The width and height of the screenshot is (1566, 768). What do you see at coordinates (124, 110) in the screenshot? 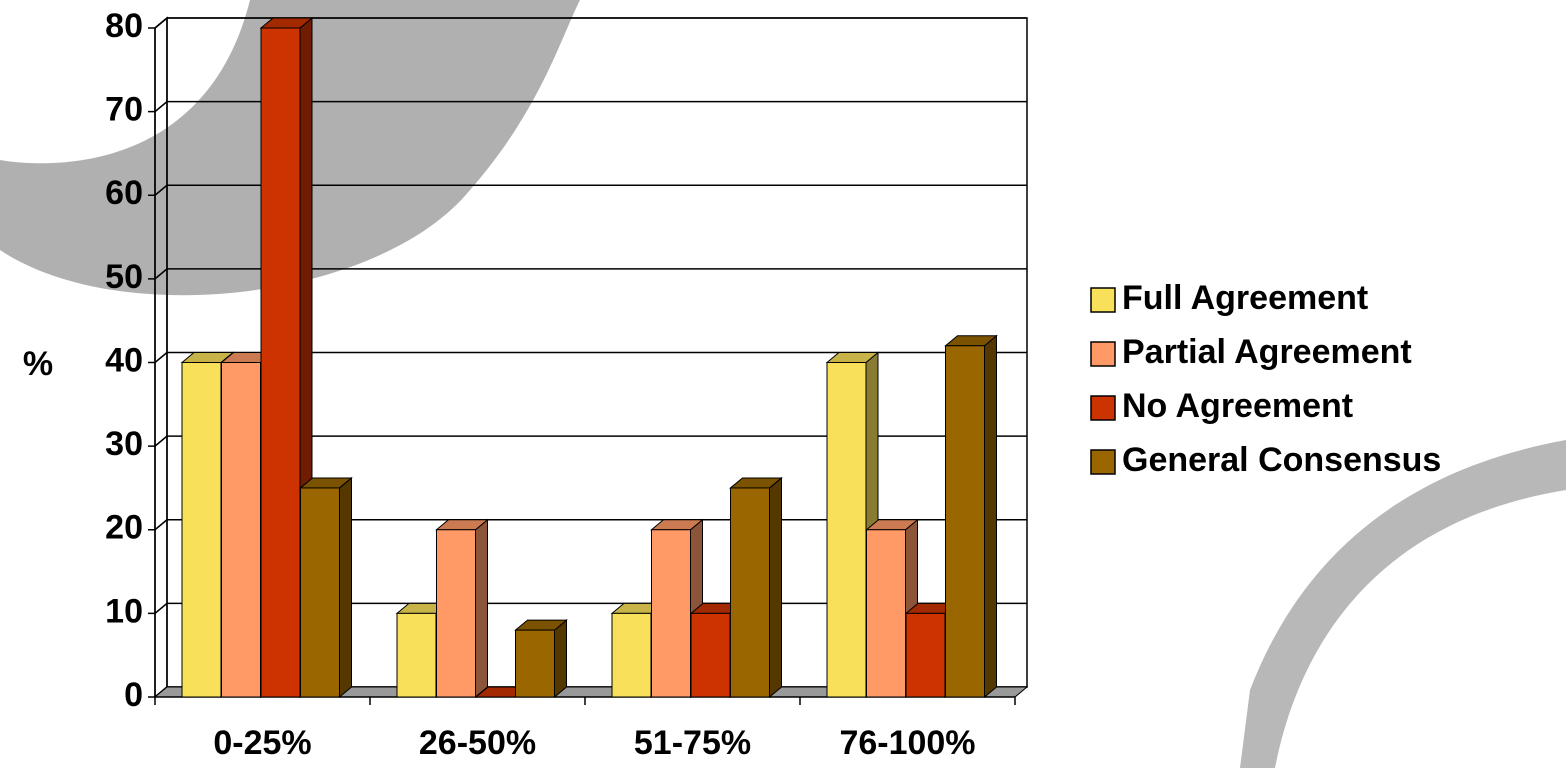
I see `y-tick-label: 70` at bounding box center [124, 110].